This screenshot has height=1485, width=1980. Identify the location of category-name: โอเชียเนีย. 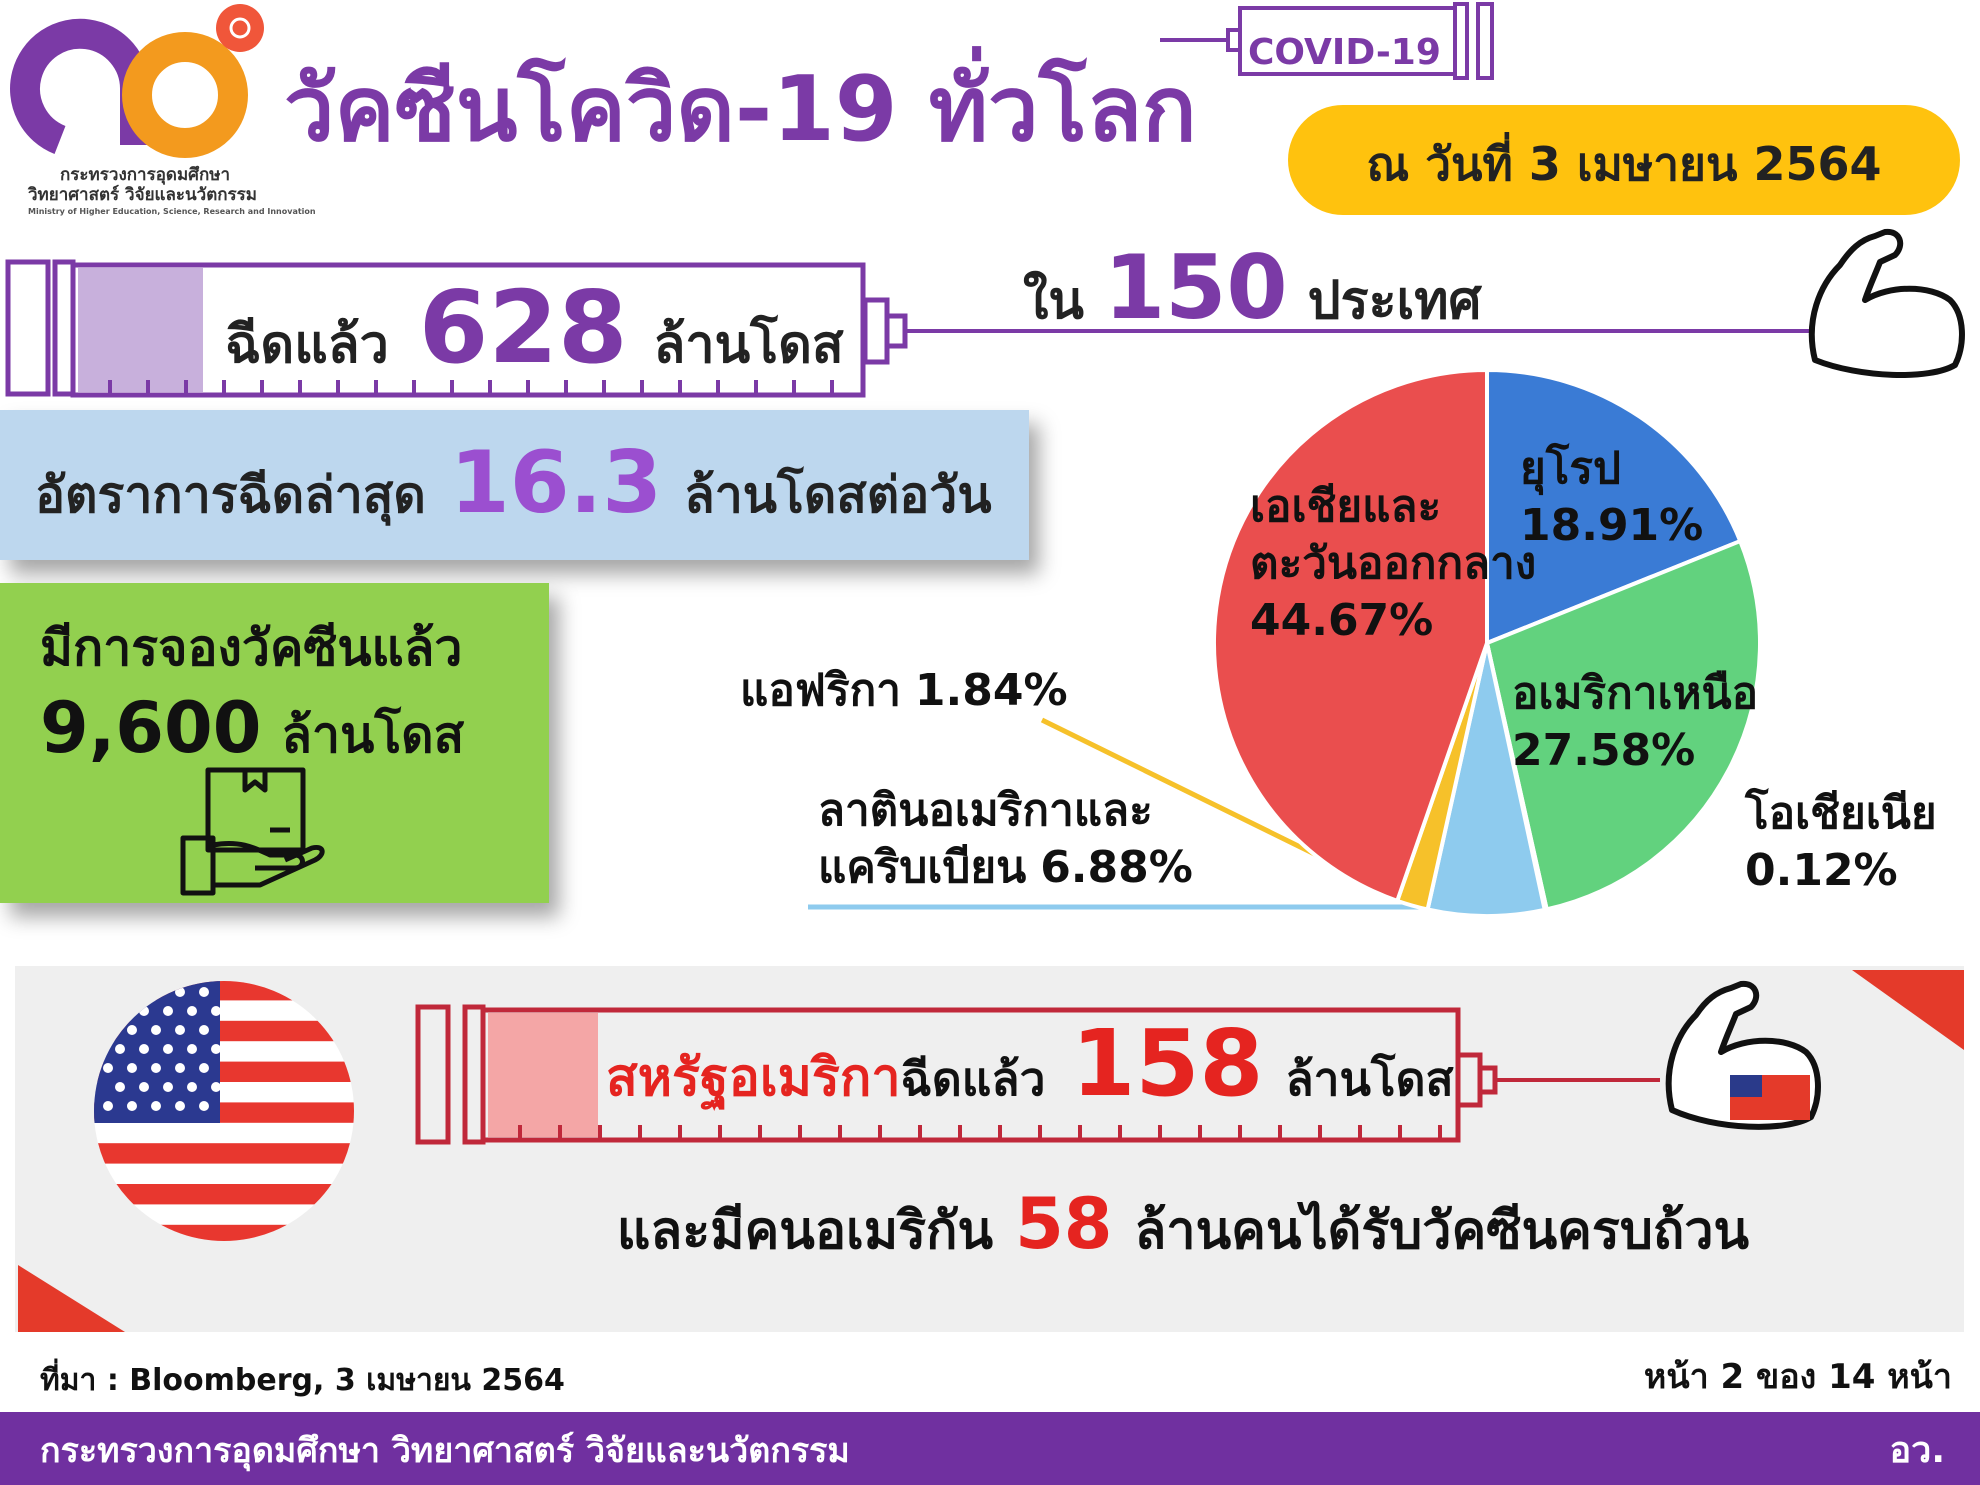
(1841, 813).